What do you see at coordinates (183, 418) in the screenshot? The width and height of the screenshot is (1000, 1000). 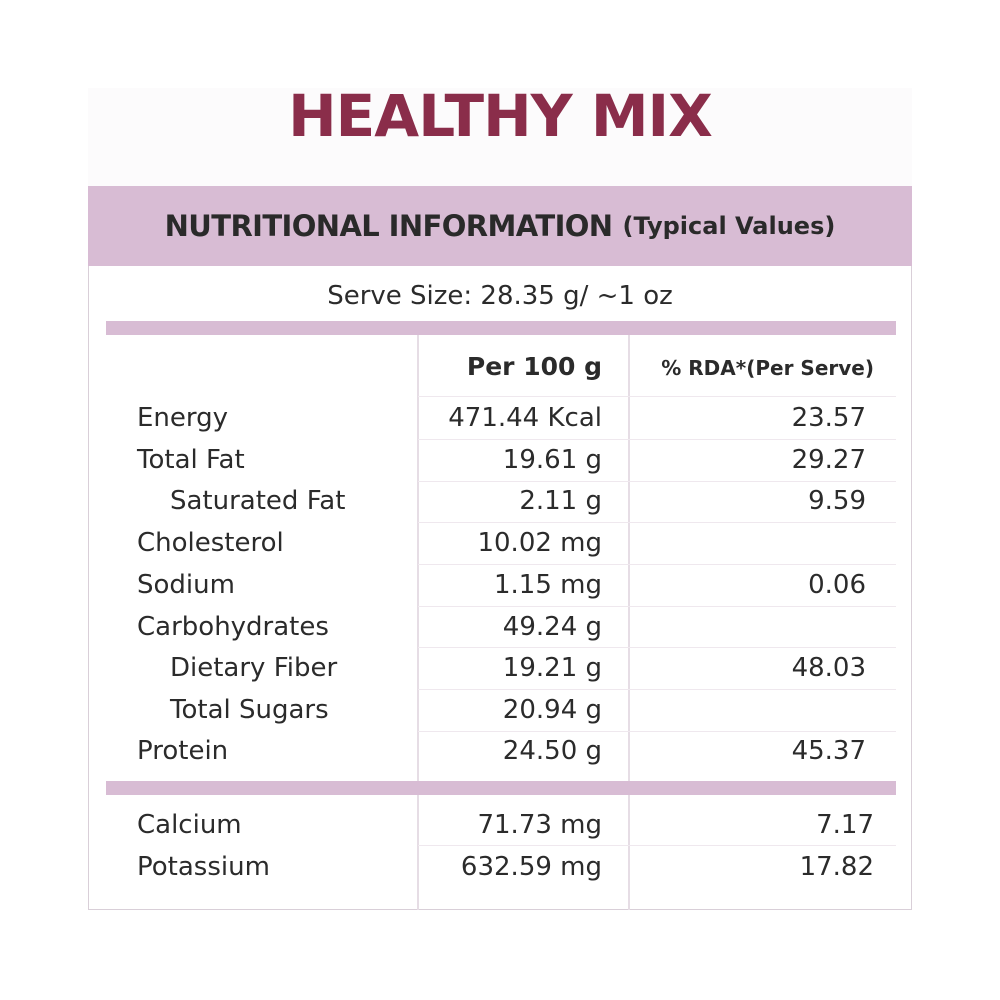 I see `nutrient-name: Energy` at bounding box center [183, 418].